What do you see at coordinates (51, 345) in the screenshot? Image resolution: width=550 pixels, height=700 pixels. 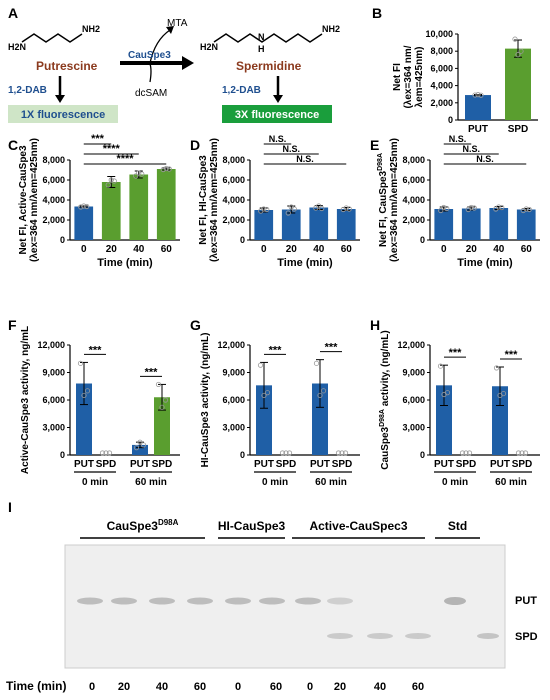 I see `y-tick-label: 12,000` at bounding box center [51, 345].